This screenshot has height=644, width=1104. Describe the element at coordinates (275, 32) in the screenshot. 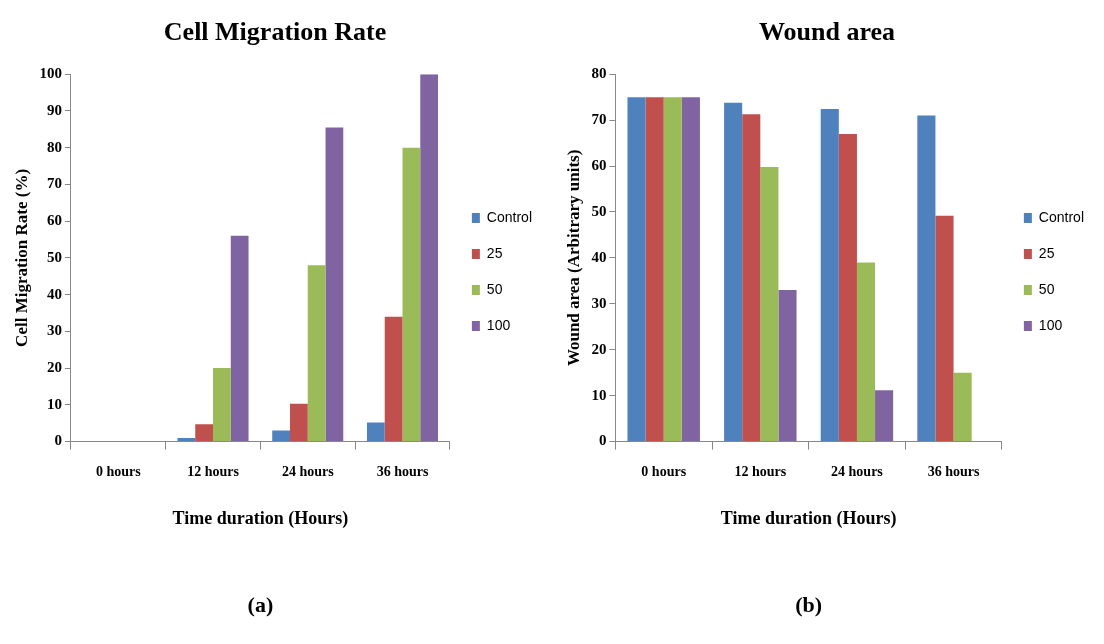

I see `chart-title: Cell Migration Rate` at that location.